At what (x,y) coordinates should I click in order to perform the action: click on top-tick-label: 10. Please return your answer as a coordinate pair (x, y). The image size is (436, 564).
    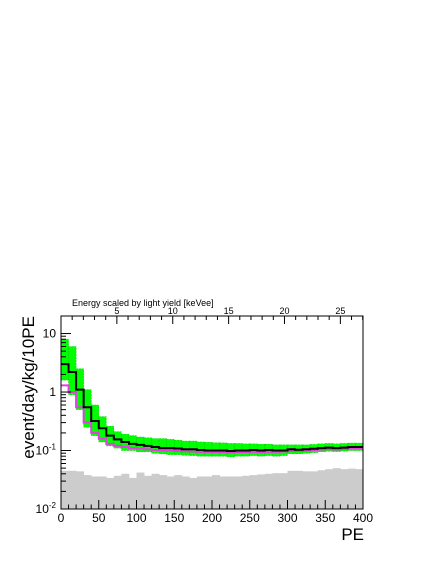
    Looking at the image, I should click on (173, 311).